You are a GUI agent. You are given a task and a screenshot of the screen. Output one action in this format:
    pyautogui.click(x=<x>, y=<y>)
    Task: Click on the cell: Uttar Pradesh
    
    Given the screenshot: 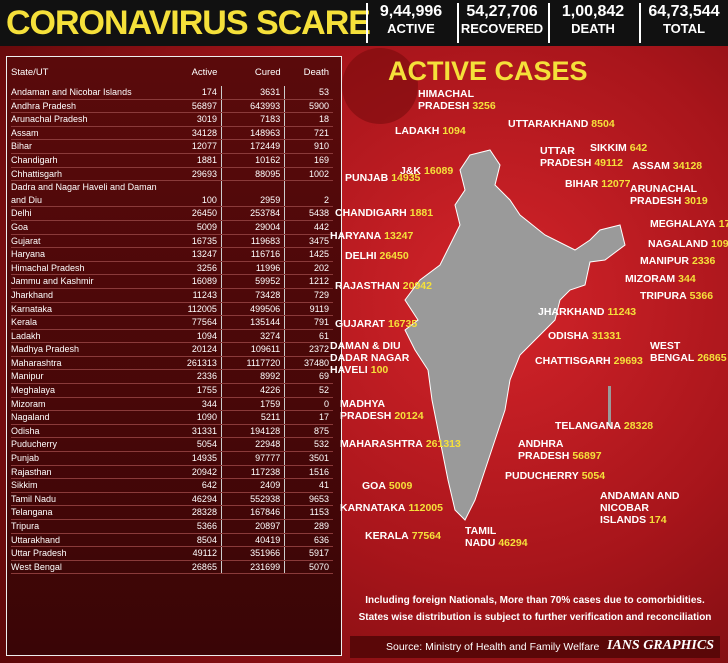 What is the action you would take?
    pyautogui.click(x=88, y=553)
    